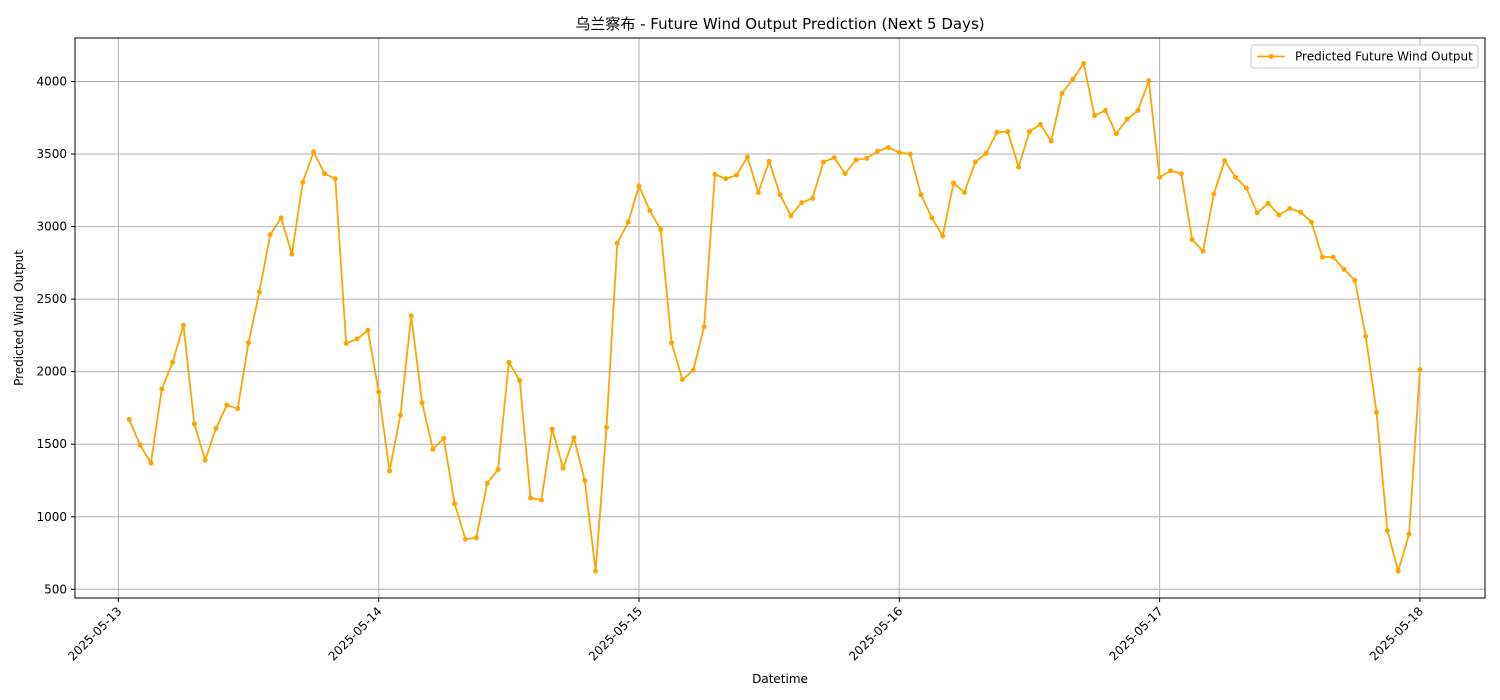 The width and height of the screenshot is (1500, 700). What do you see at coordinates (780, 679) in the screenshot?
I see `x-axis-title: Datetime` at bounding box center [780, 679].